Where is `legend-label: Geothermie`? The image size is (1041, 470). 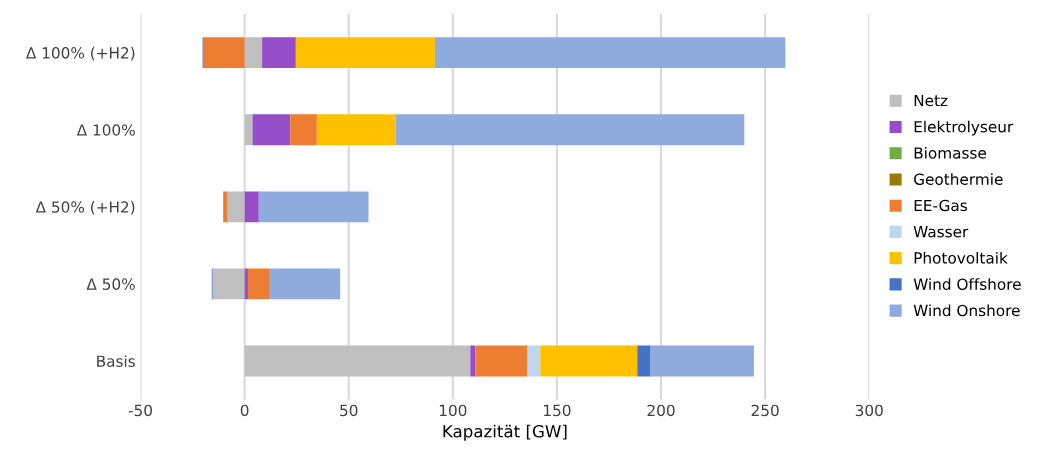
legend-label: Geothermie is located at coordinates (958, 179).